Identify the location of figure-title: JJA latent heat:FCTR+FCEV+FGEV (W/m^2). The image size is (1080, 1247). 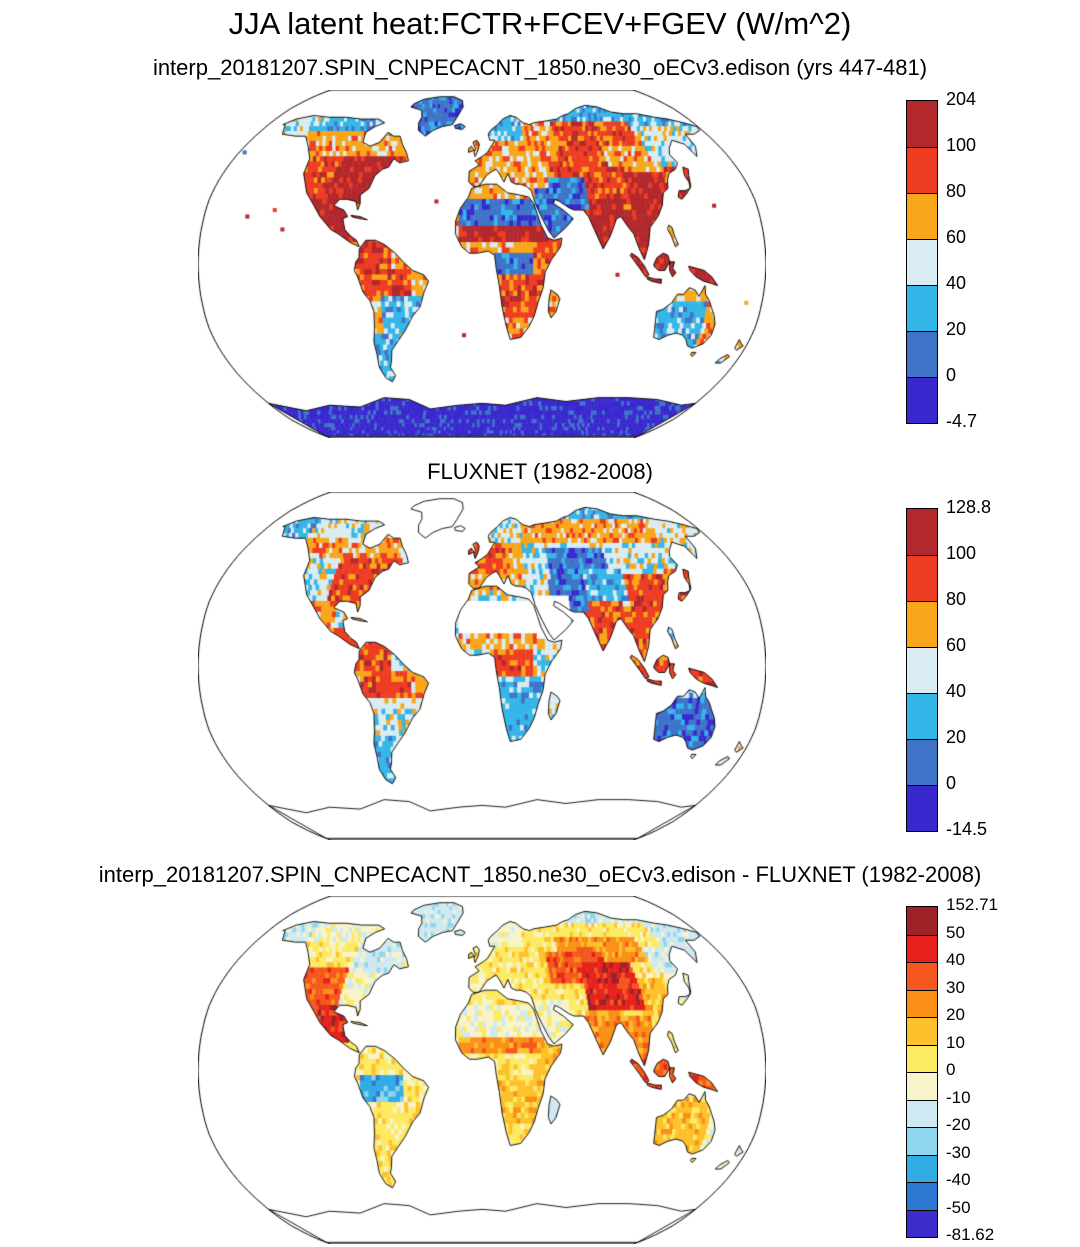
(540, 23).